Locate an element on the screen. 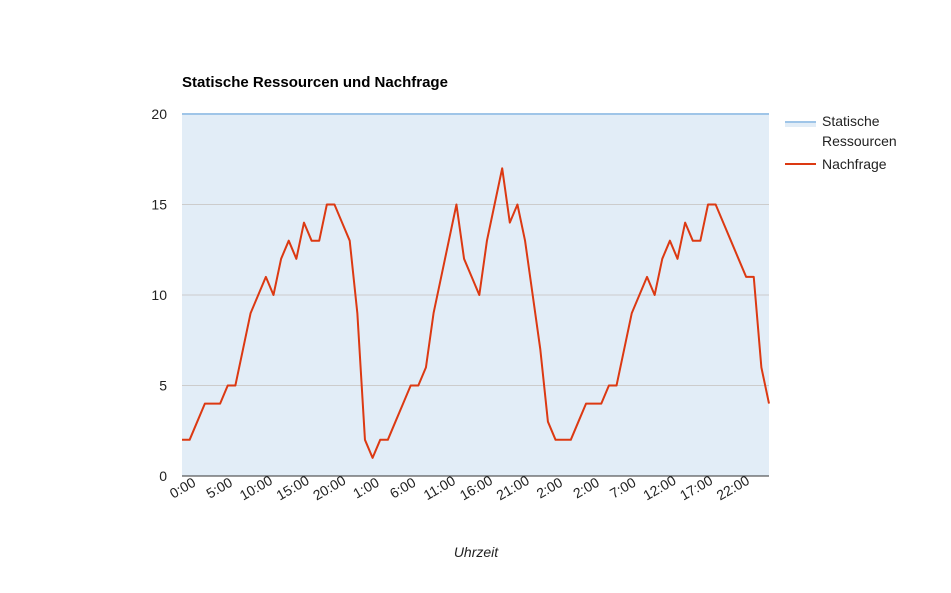 This screenshot has height=593, width=951. legend-label-part: Ressourcen is located at coordinates (859, 141).